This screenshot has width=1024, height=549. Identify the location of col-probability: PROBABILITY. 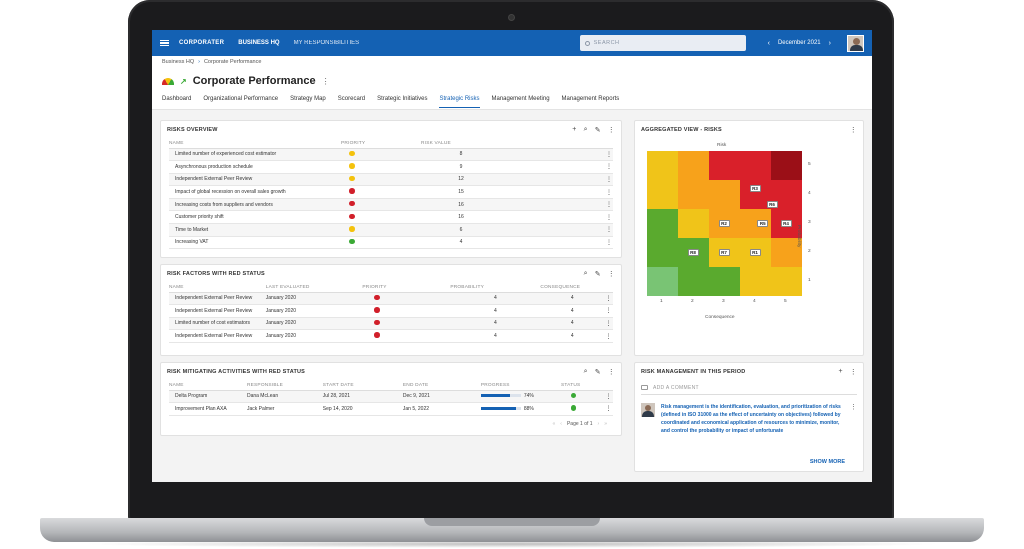
(495, 288).